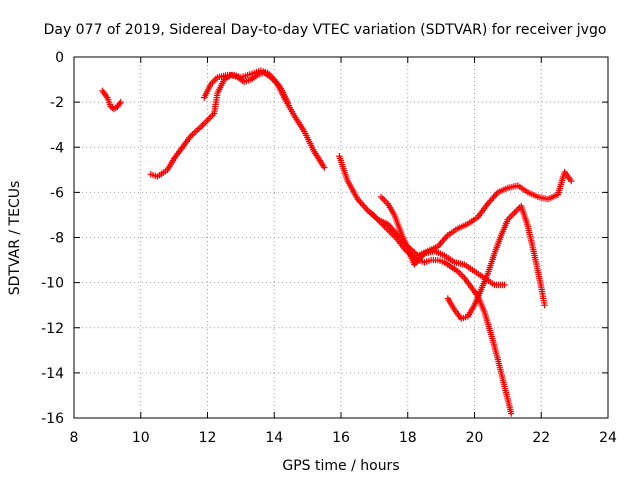 This screenshot has width=640, height=480. What do you see at coordinates (408, 438) in the screenshot?
I see `x-tick-label: 18` at bounding box center [408, 438].